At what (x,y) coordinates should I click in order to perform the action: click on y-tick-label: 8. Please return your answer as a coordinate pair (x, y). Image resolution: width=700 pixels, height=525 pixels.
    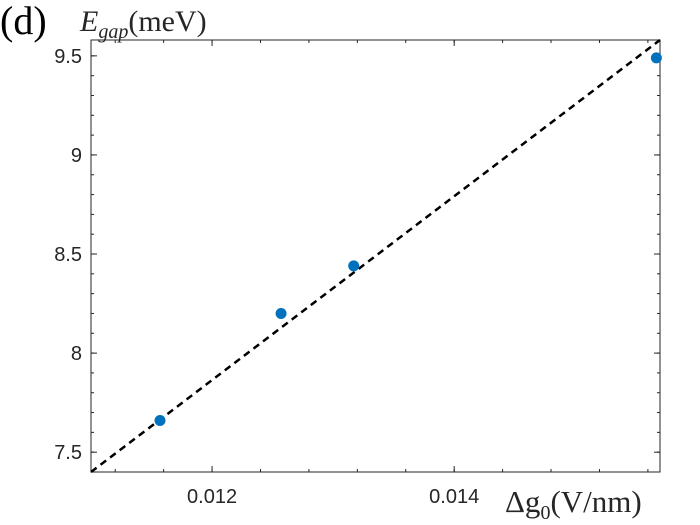
    Looking at the image, I should click on (76, 354).